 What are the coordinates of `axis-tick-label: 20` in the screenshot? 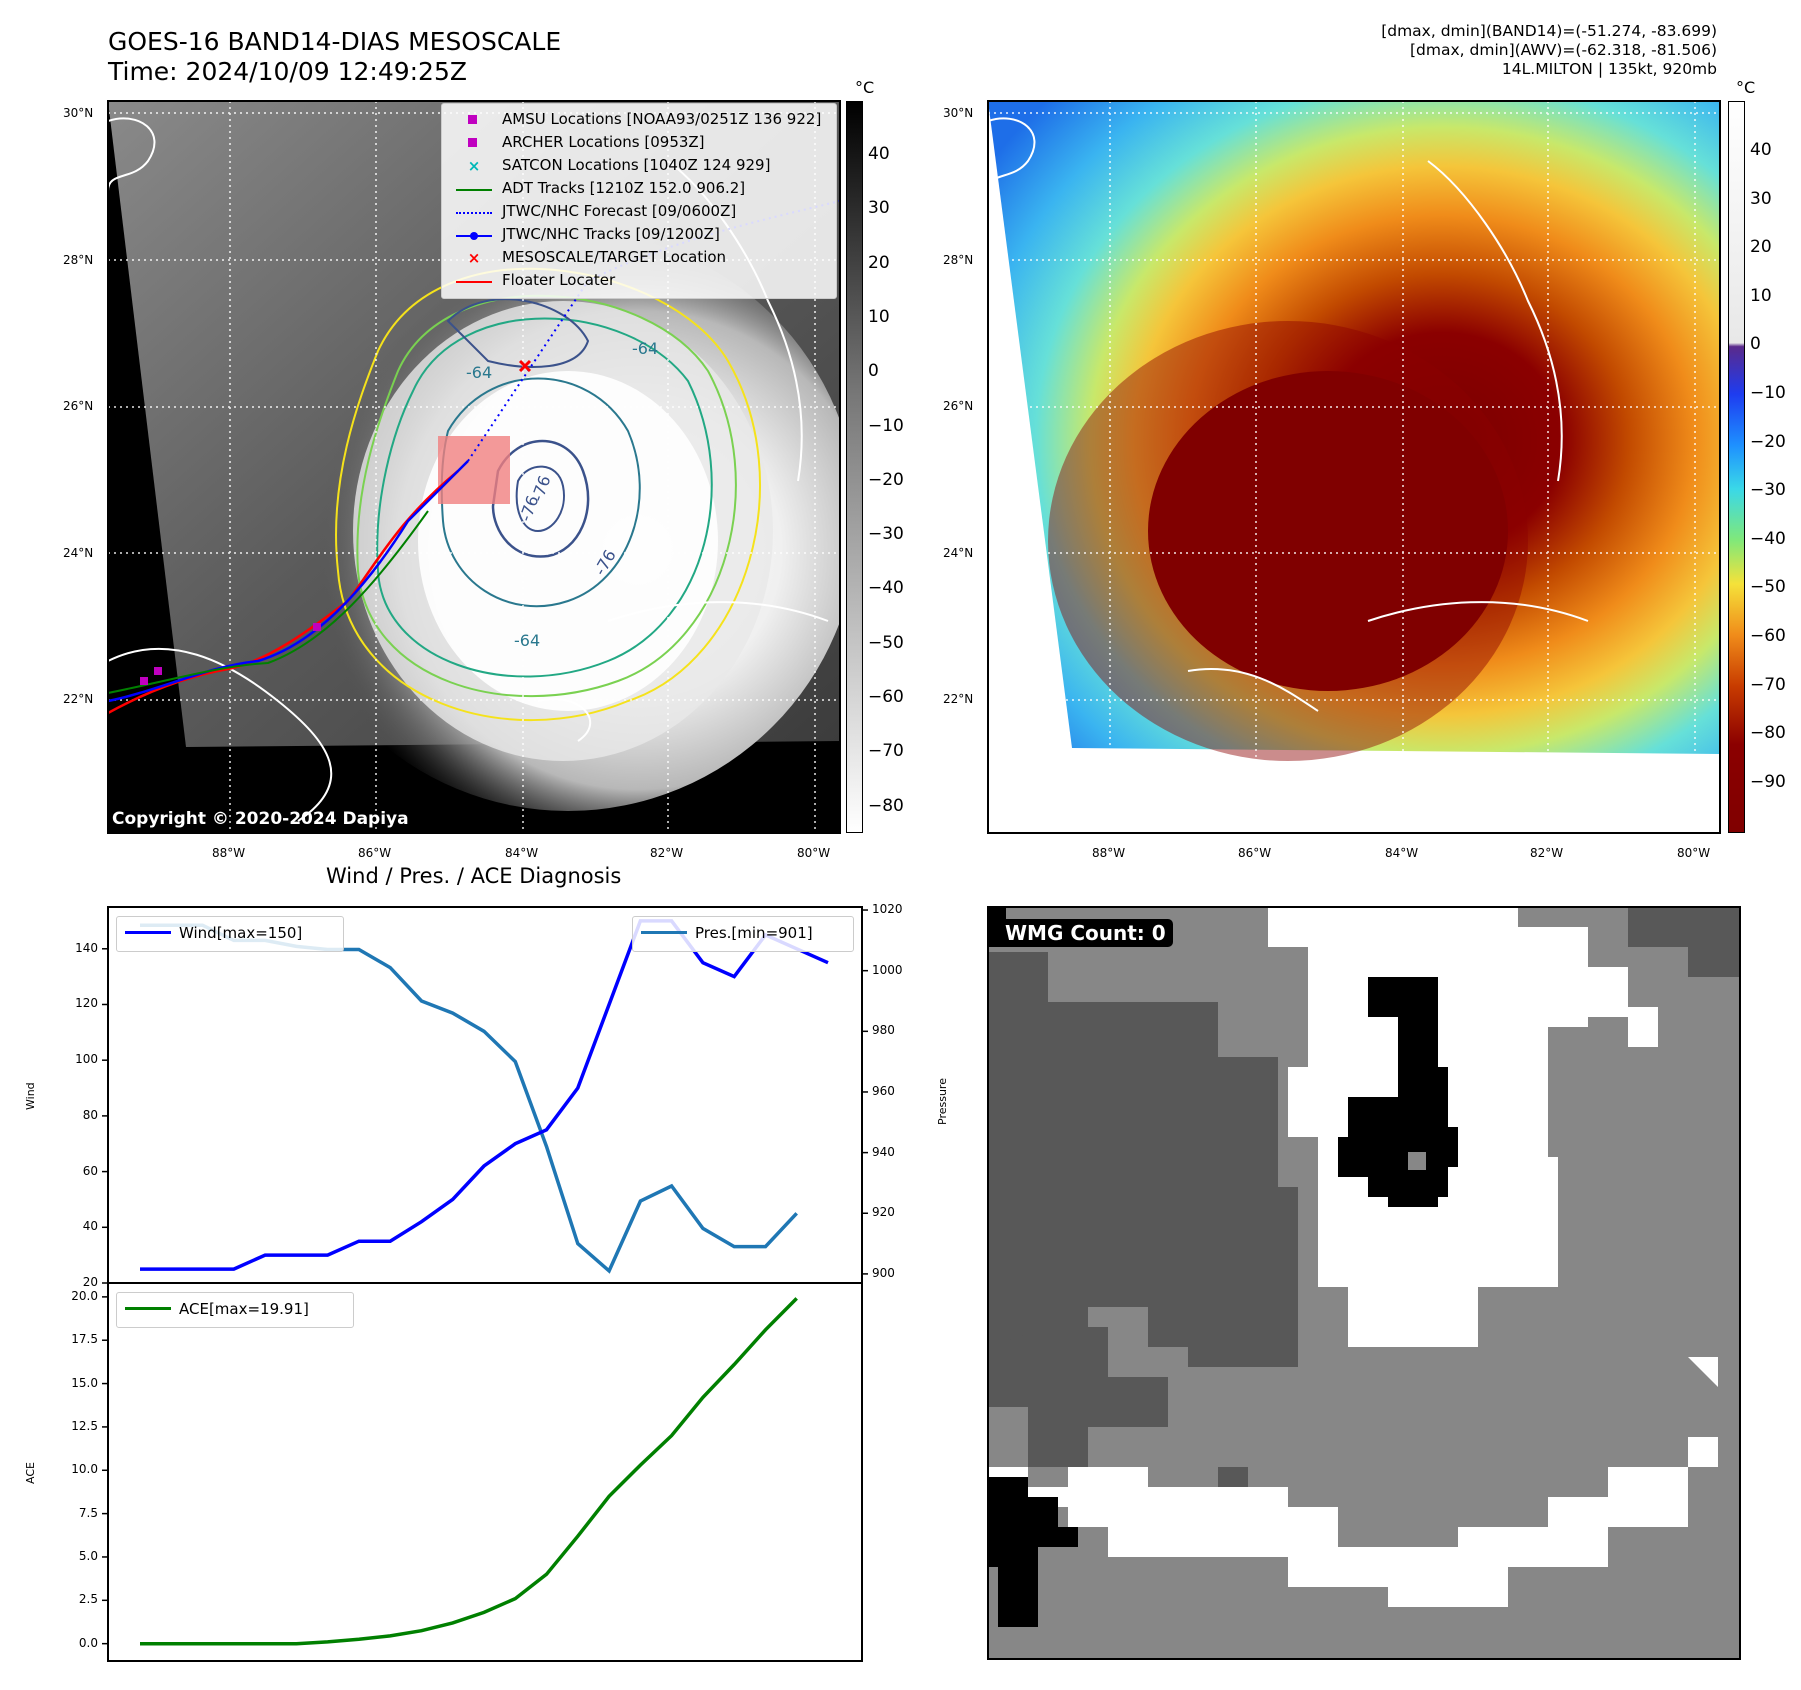 It's located at (90, 1282).